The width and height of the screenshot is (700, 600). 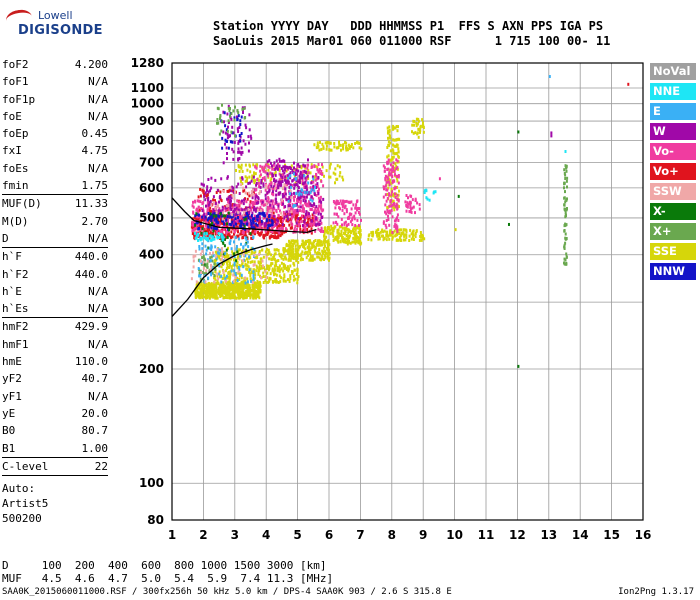 I want to click on param-value: N/A, so click(x=98, y=396).